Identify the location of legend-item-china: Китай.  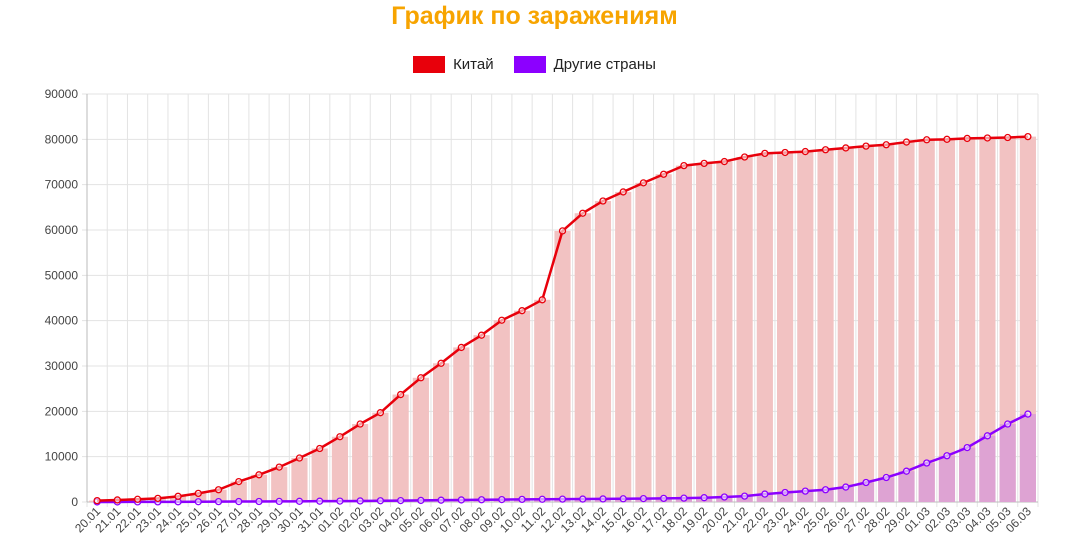
(453, 64).